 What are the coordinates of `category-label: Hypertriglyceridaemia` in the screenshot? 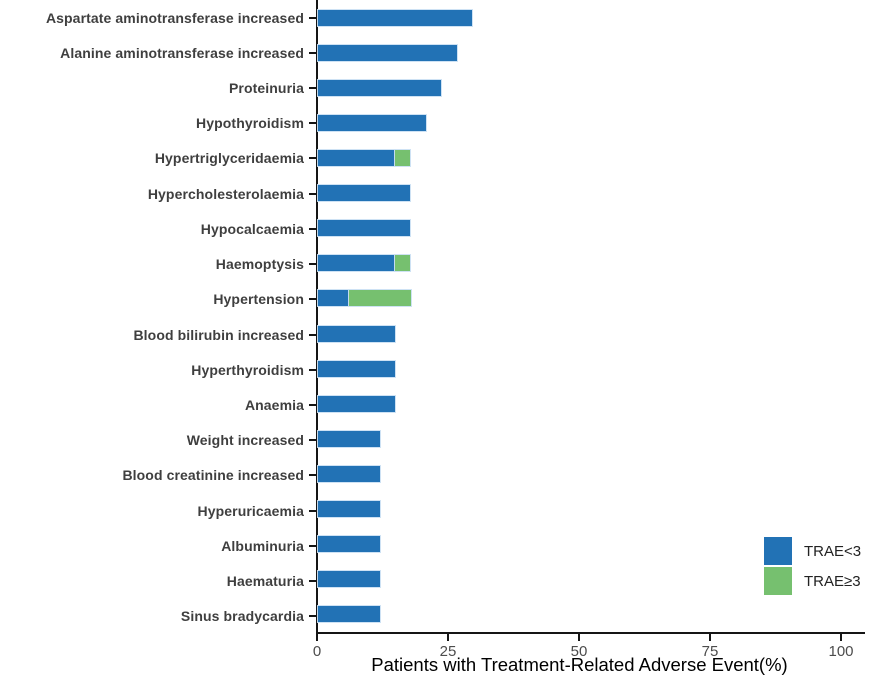 It's located at (229, 158).